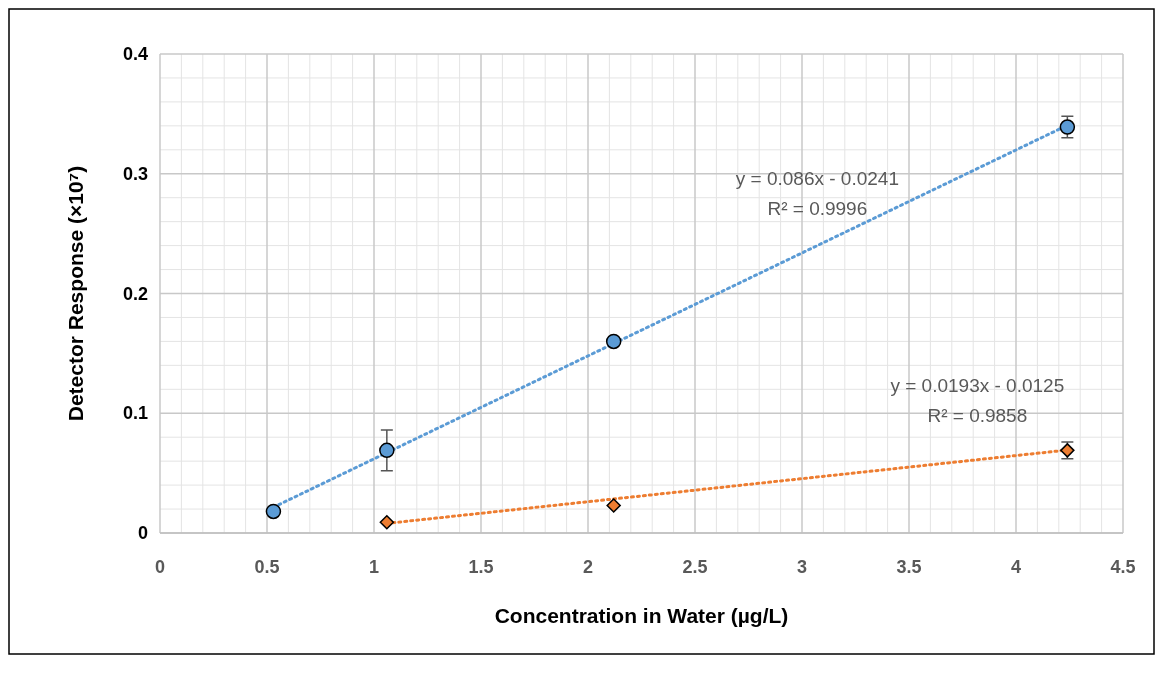 The width and height of the screenshot is (1175, 677). I want to click on x-tick-label: 4, so click(1016, 567).